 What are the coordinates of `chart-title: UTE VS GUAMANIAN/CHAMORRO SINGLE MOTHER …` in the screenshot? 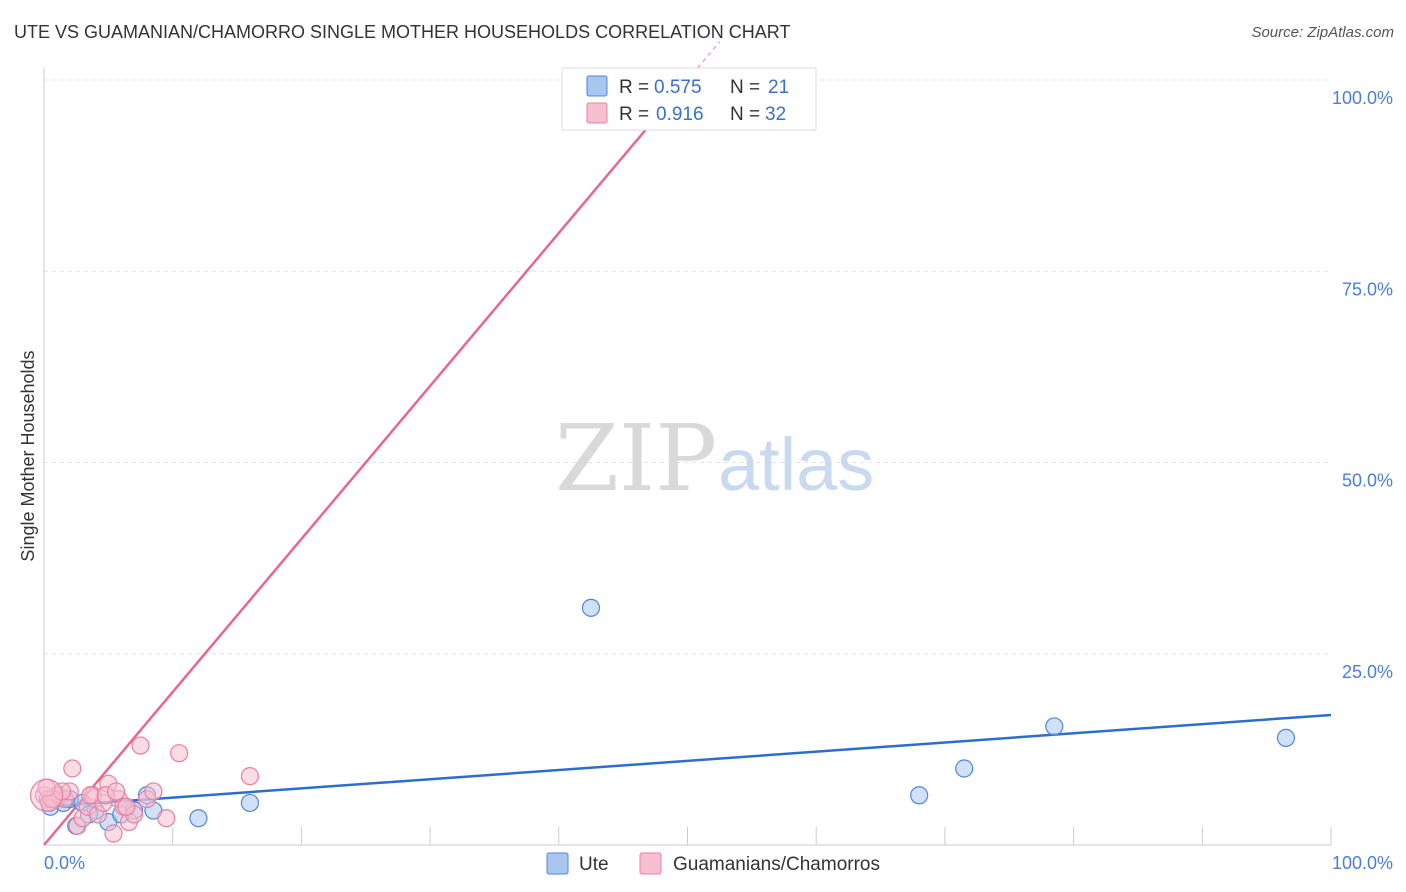 It's located at (402, 32).